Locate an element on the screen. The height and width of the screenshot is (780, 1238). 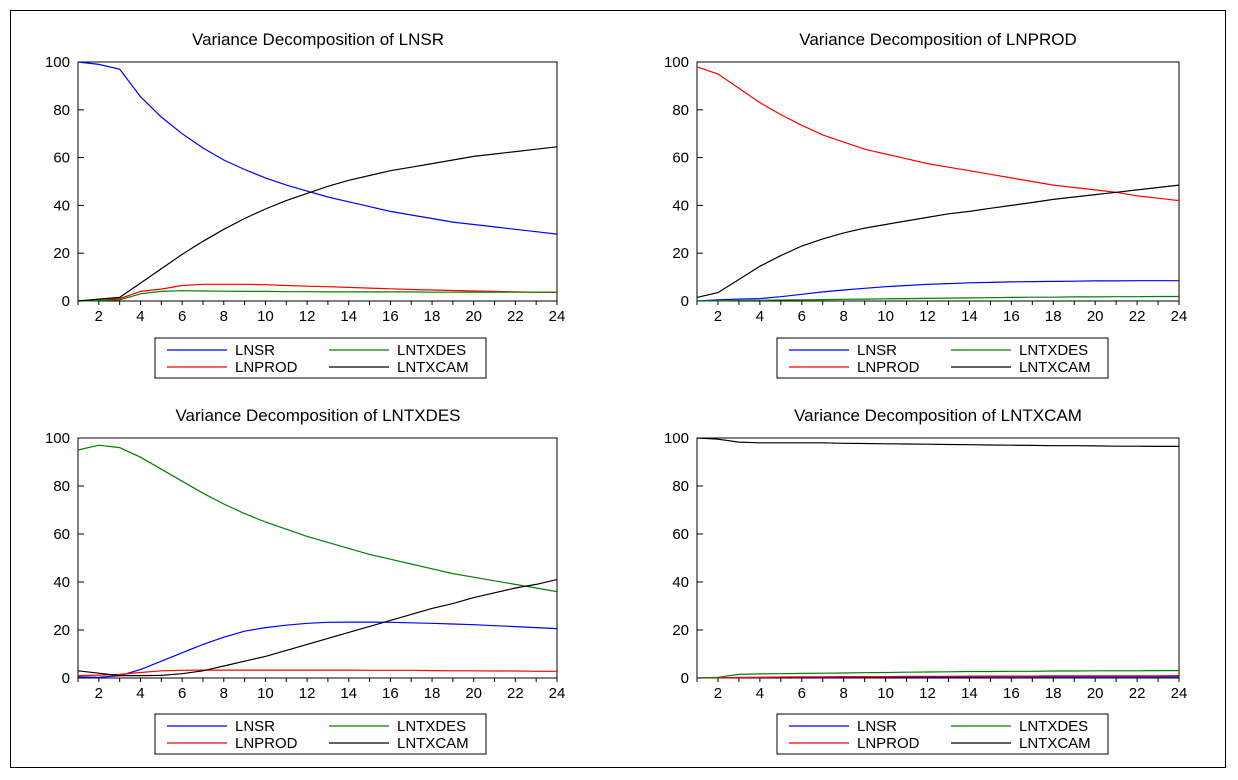
chart-title: Variance Decomposition of LNPROD is located at coordinates (937, 39).